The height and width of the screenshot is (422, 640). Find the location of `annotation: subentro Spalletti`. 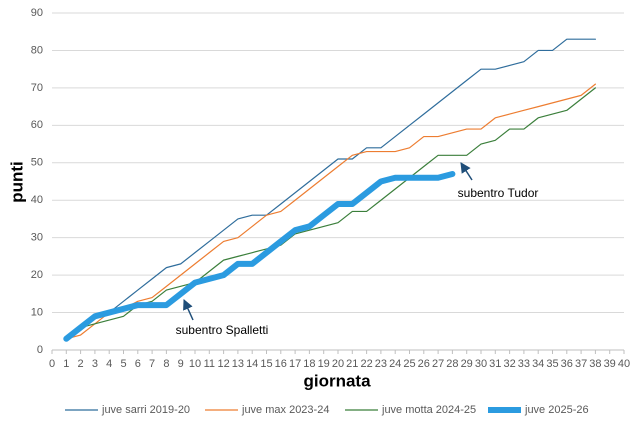

annotation: subentro Spalletti is located at coordinates (222, 330).